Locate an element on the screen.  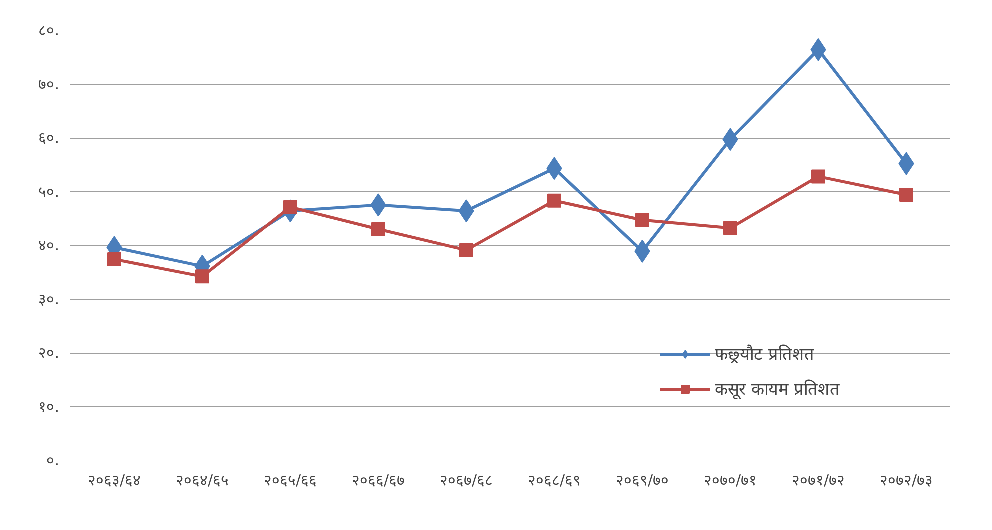
x-tick-label: २०६७/६८ is located at coordinates (467, 481).